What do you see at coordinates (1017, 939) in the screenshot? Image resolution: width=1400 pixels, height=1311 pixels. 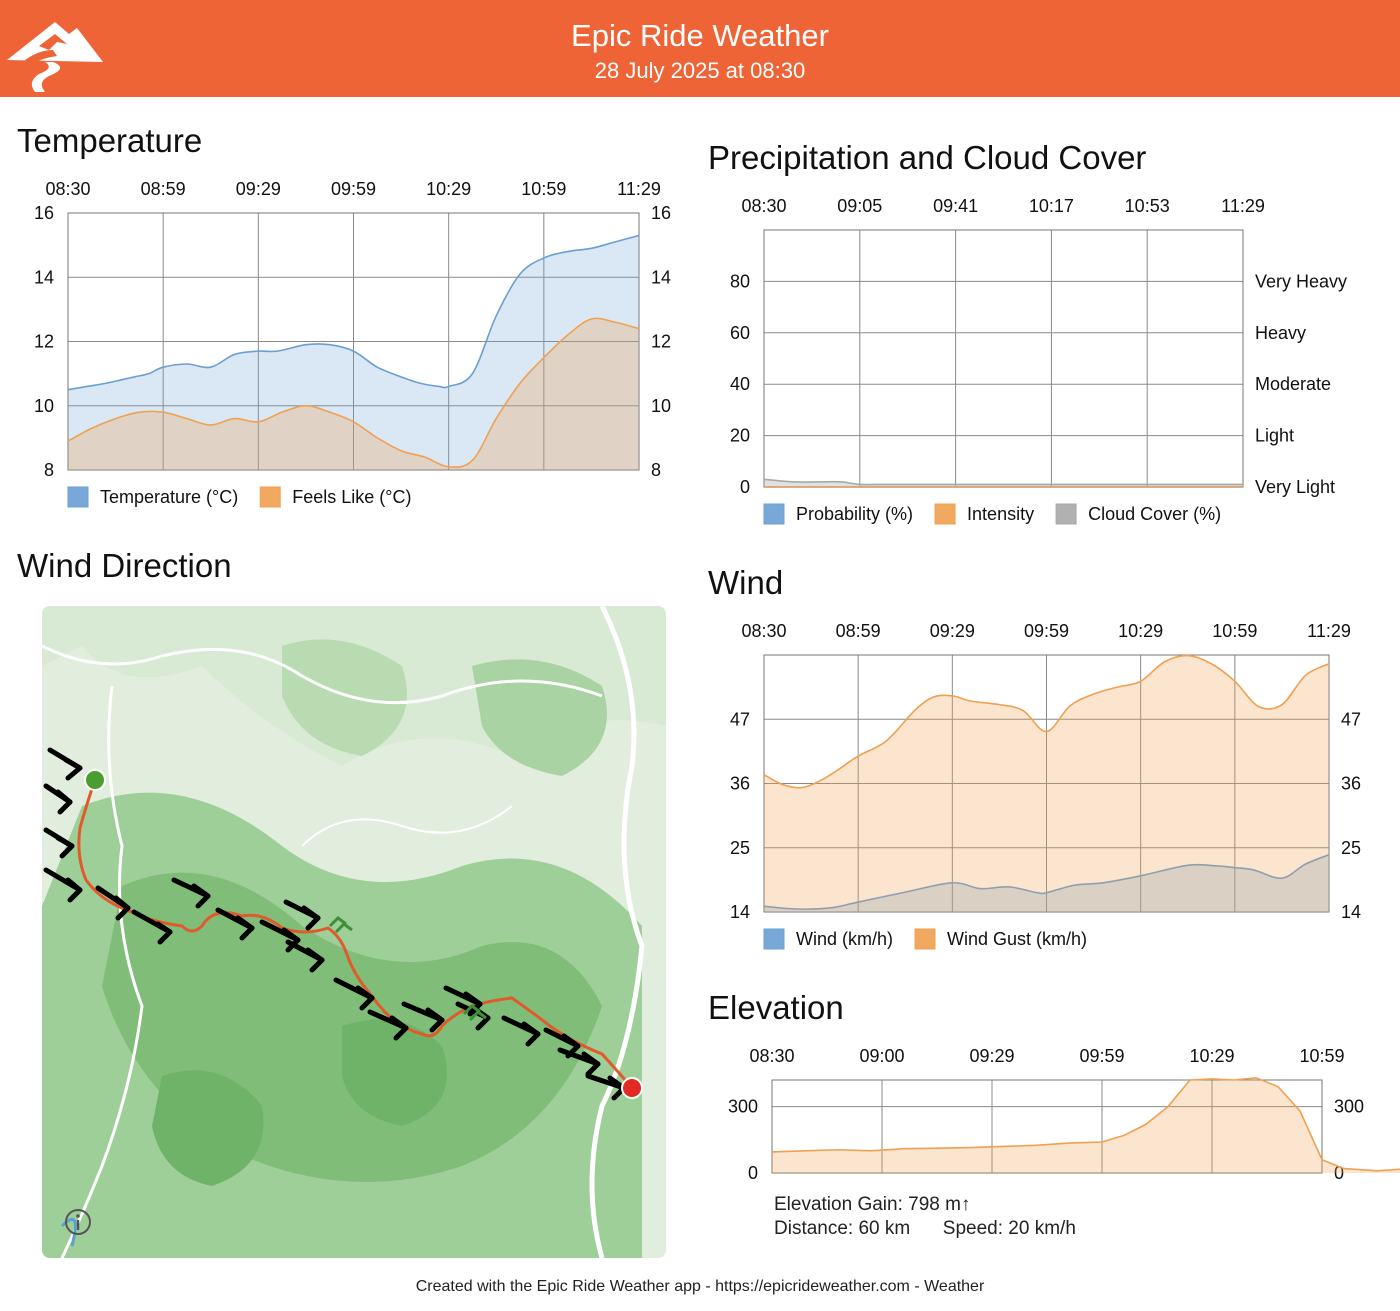 I see `legend-label: Wind Gust (km/h)` at bounding box center [1017, 939].